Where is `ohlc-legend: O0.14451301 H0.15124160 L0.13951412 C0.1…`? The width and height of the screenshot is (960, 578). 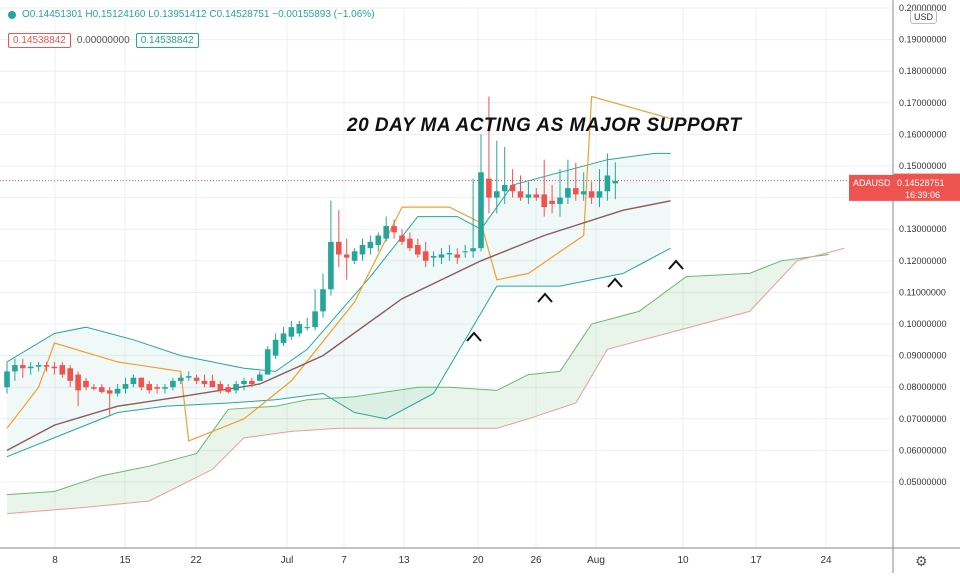 ohlc-legend: O0.14451301 H0.15124160 L0.13951412 C0.1… is located at coordinates (191, 14).